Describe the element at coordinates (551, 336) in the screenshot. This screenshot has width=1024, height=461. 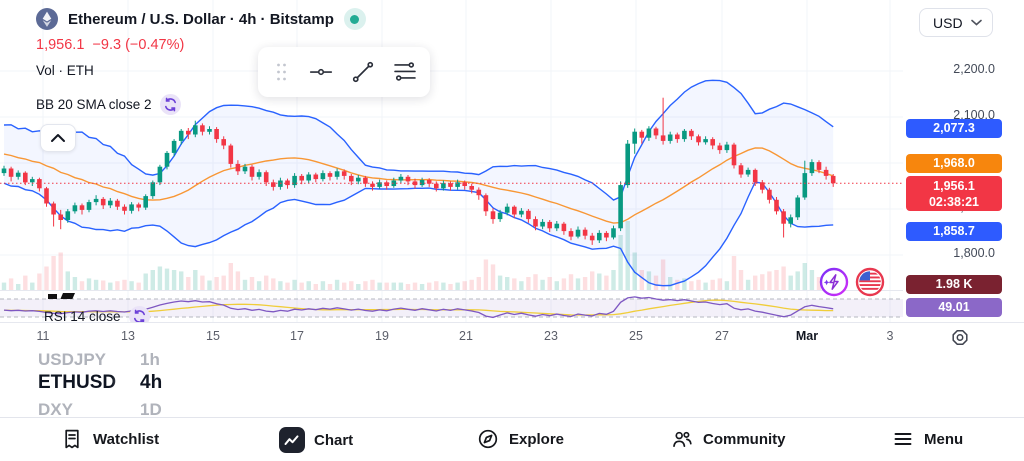
I see `time-axis-label: 23` at that location.